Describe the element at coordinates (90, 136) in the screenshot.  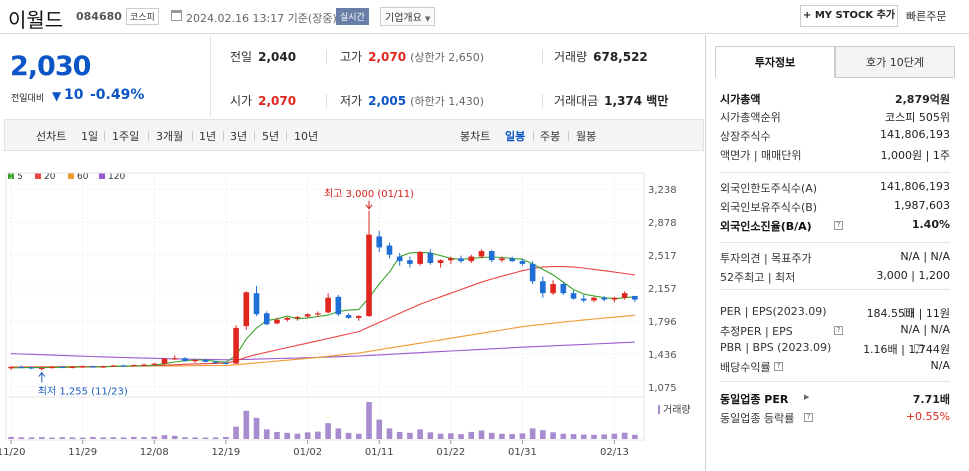
I see `tab-1d: 1일` at that location.